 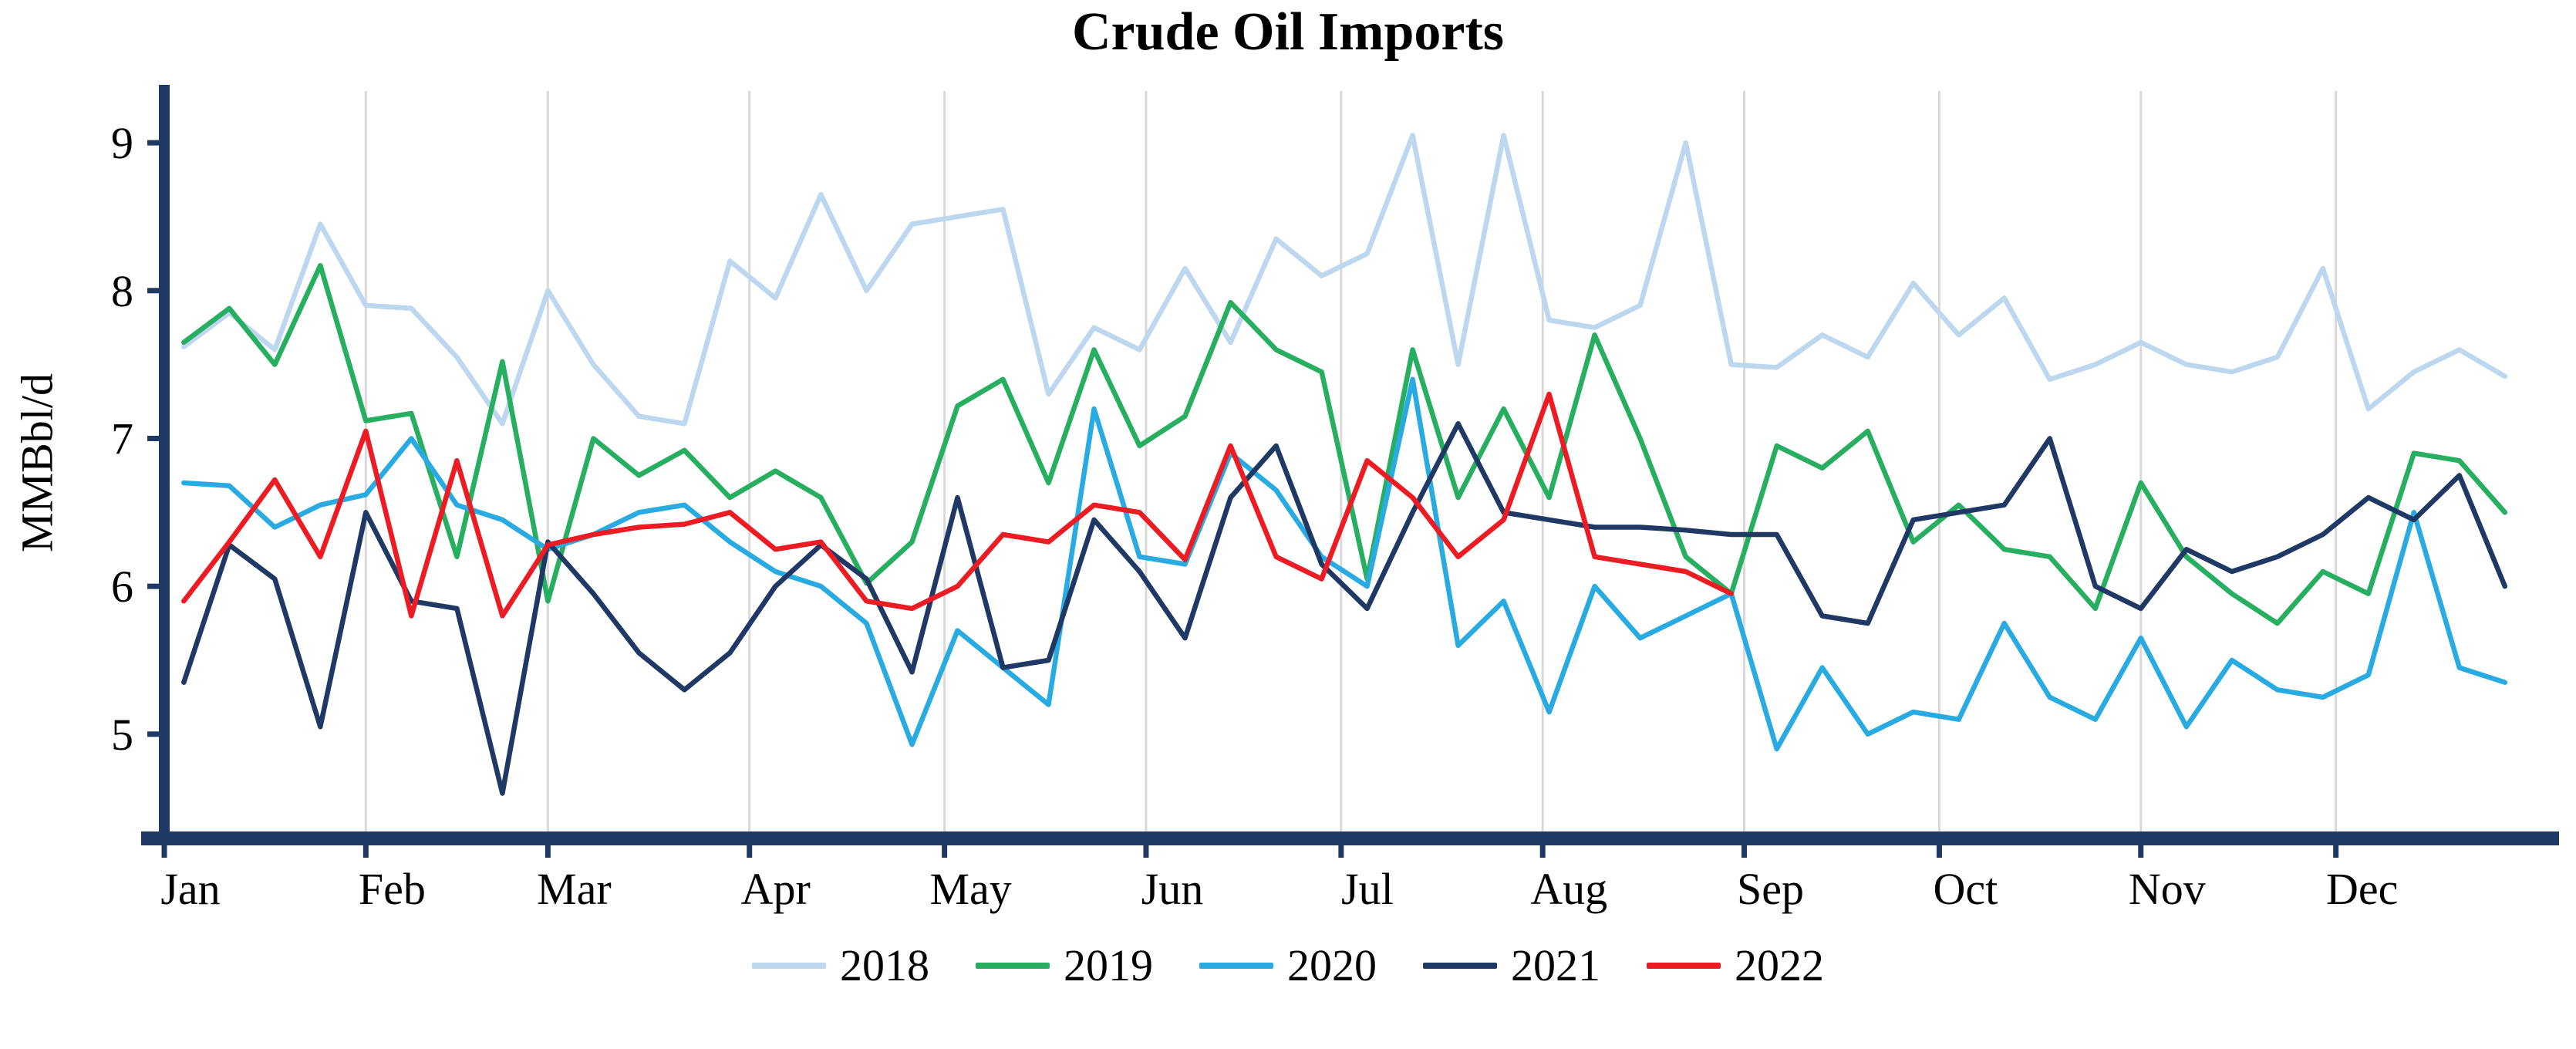 I want to click on legend-swatch-2019, so click(x=1013, y=965).